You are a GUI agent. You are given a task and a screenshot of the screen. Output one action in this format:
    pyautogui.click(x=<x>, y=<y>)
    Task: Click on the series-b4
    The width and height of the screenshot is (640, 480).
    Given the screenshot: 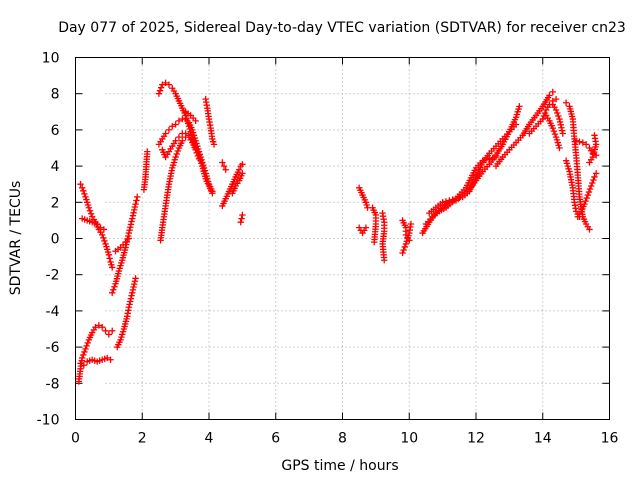 What is the action you would take?
    pyautogui.click(x=181, y=146)
    